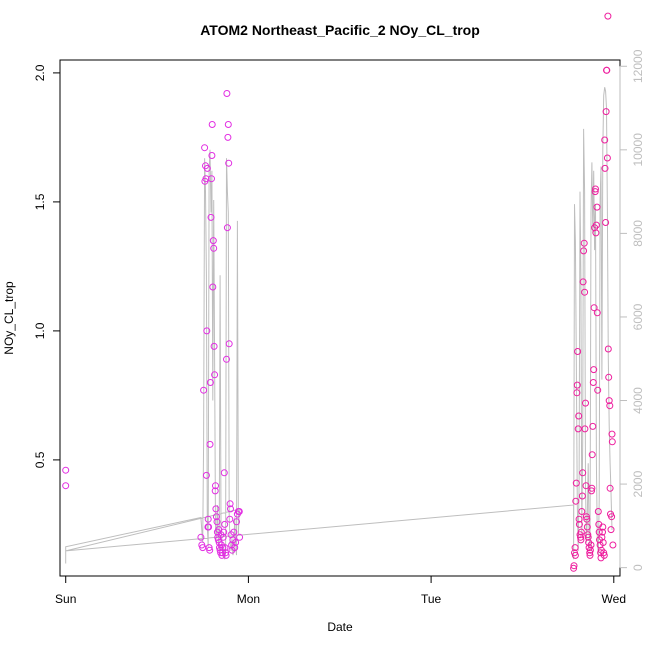 Image resolution: width=650 pixels, height=650 pixels. I want to click on y2-tick-label: 6000, so click(638, 316).